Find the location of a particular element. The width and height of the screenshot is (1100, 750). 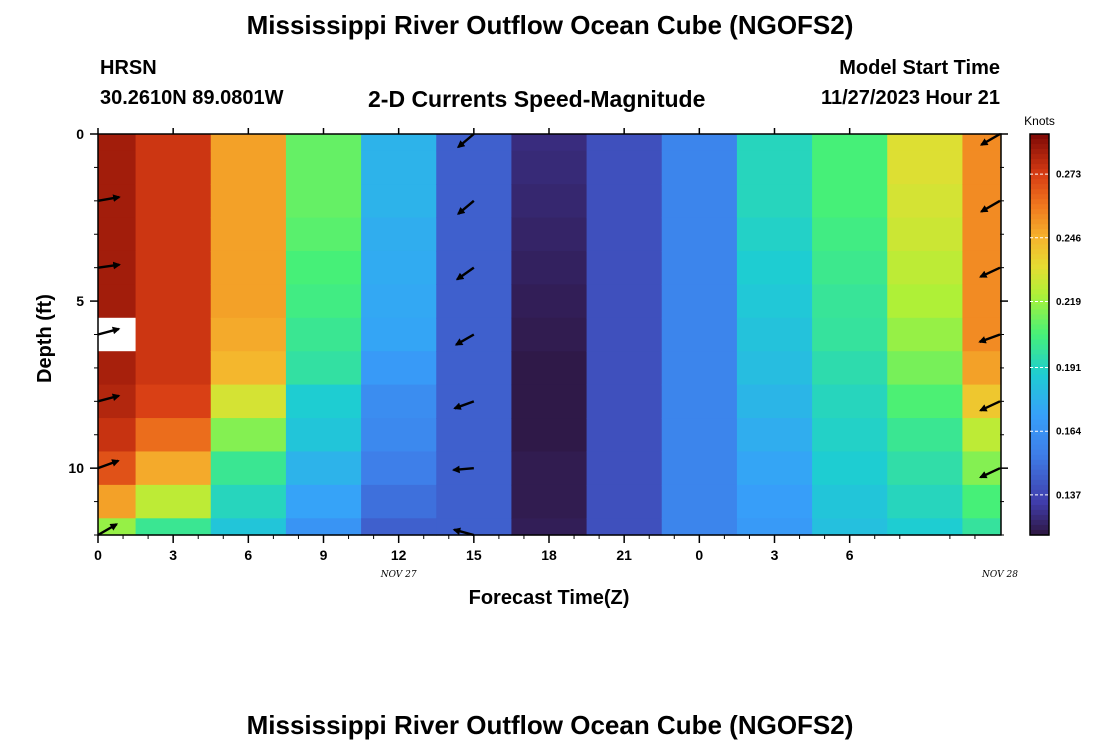

y-tick-label: 0 is located at coordinates (80, 134).